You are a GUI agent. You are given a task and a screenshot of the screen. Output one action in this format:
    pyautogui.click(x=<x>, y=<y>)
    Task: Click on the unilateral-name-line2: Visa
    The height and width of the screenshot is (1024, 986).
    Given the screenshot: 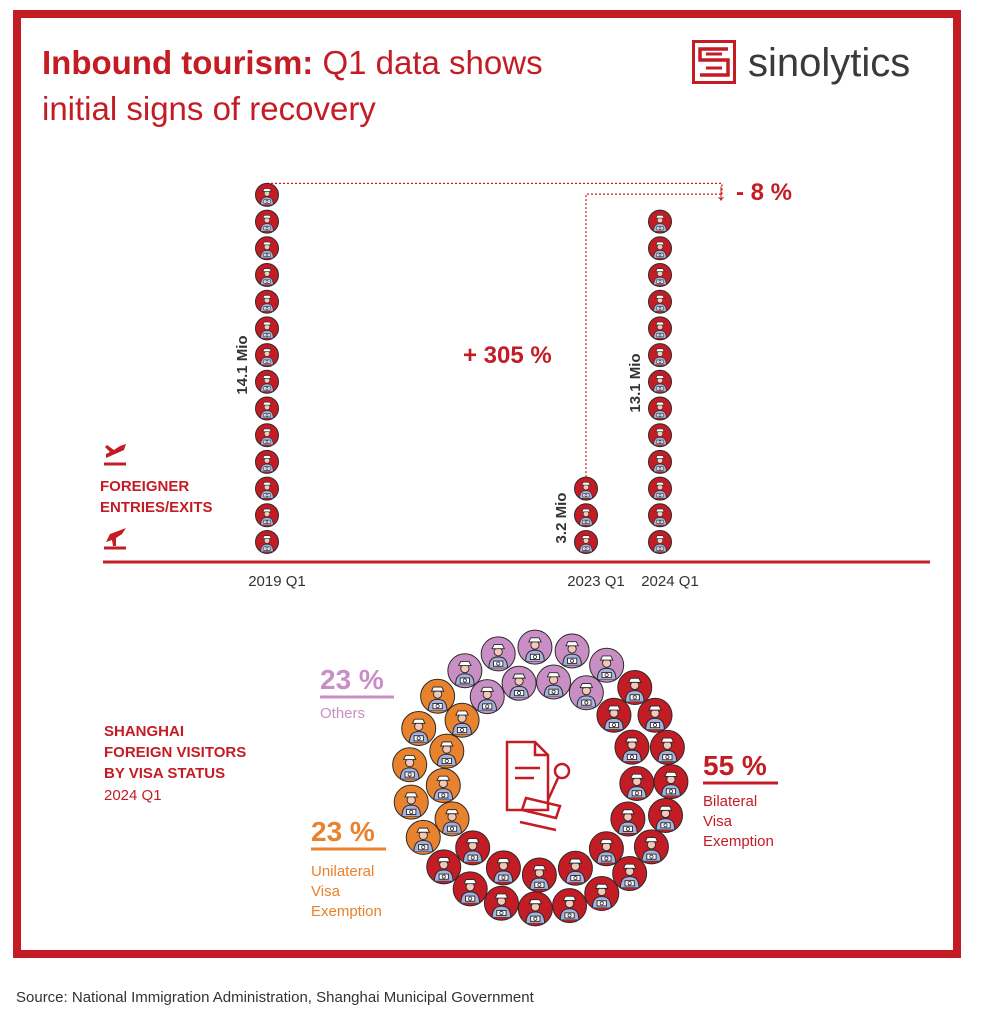 What is the action you would take?
    pyautogui.click(x=326, y=891)
    